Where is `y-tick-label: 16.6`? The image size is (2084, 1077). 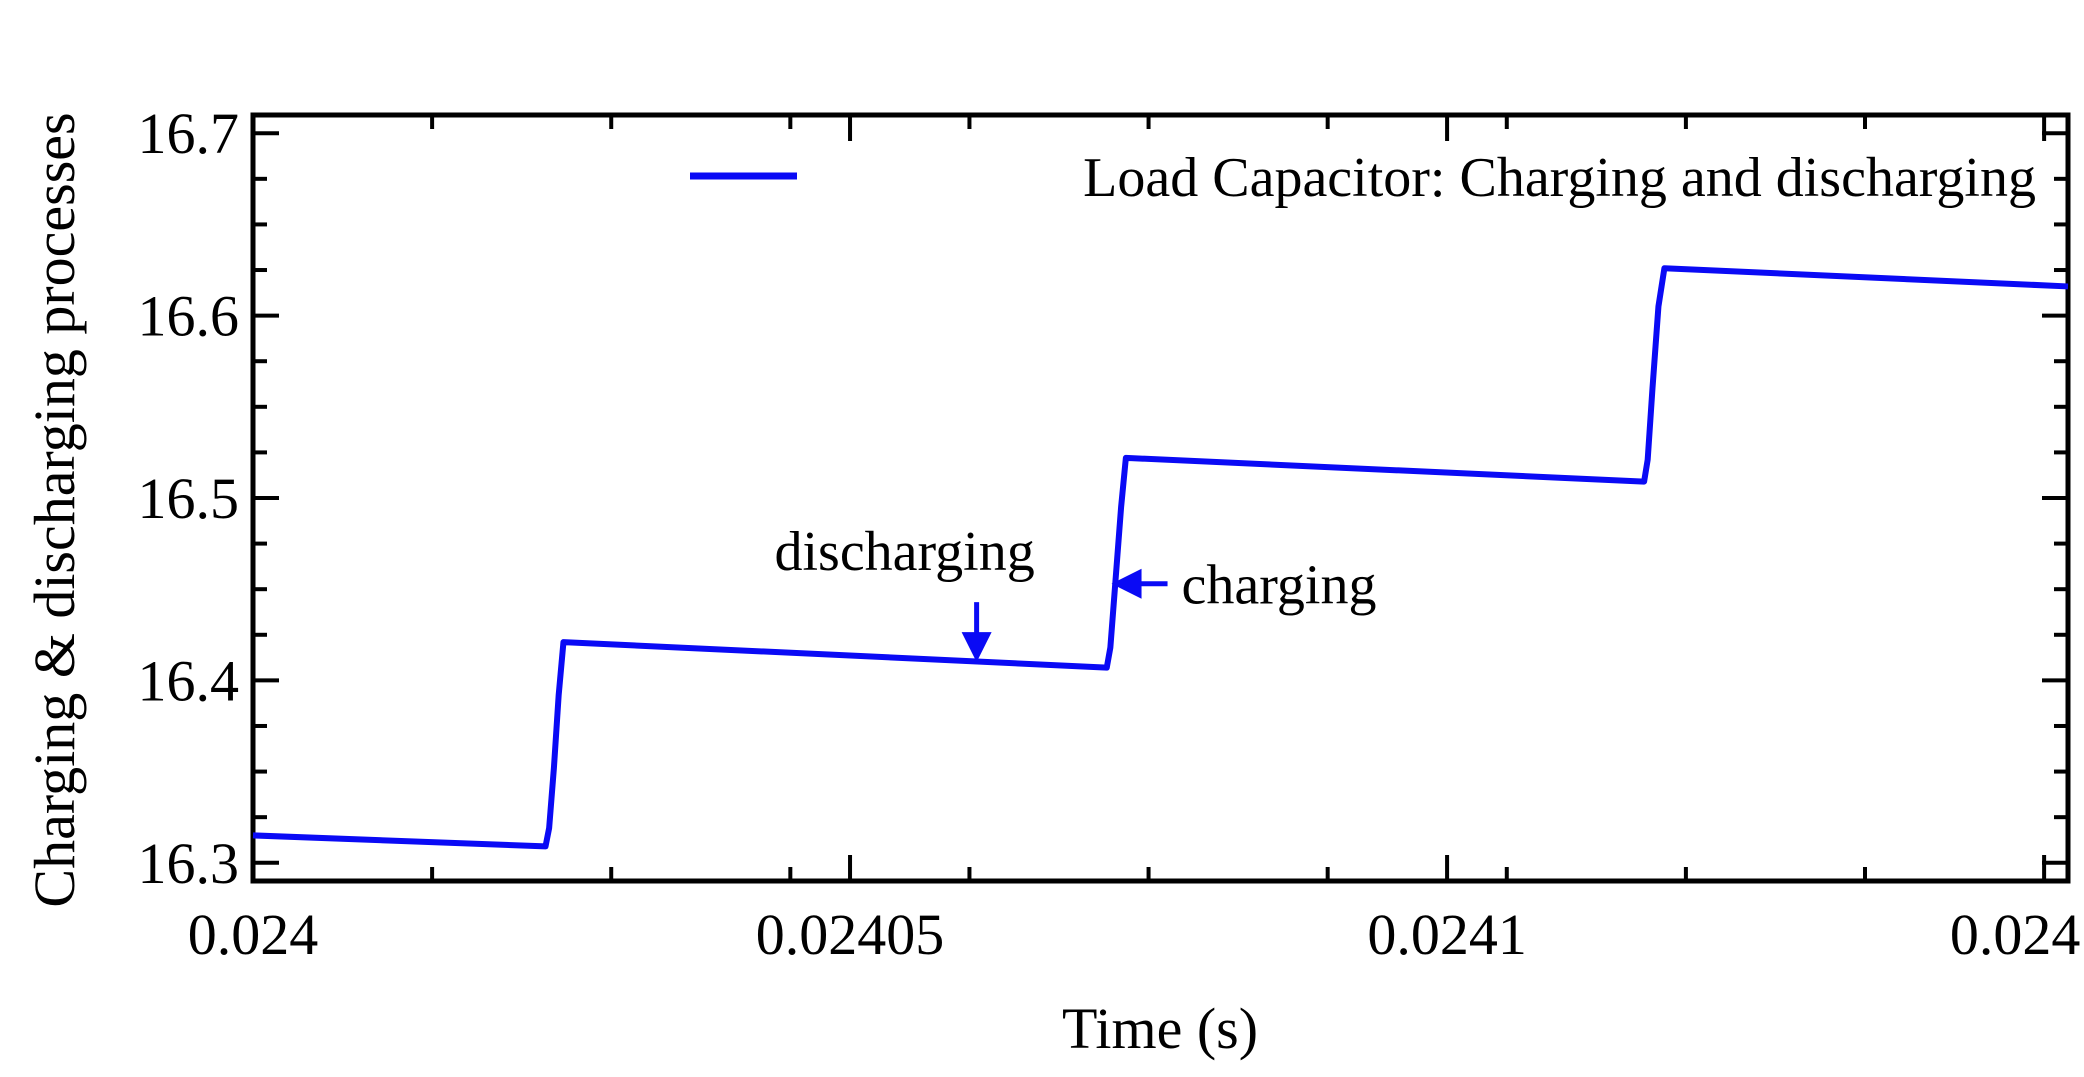
y-tick-label: 16.6 is located at coordinates (189, 316).